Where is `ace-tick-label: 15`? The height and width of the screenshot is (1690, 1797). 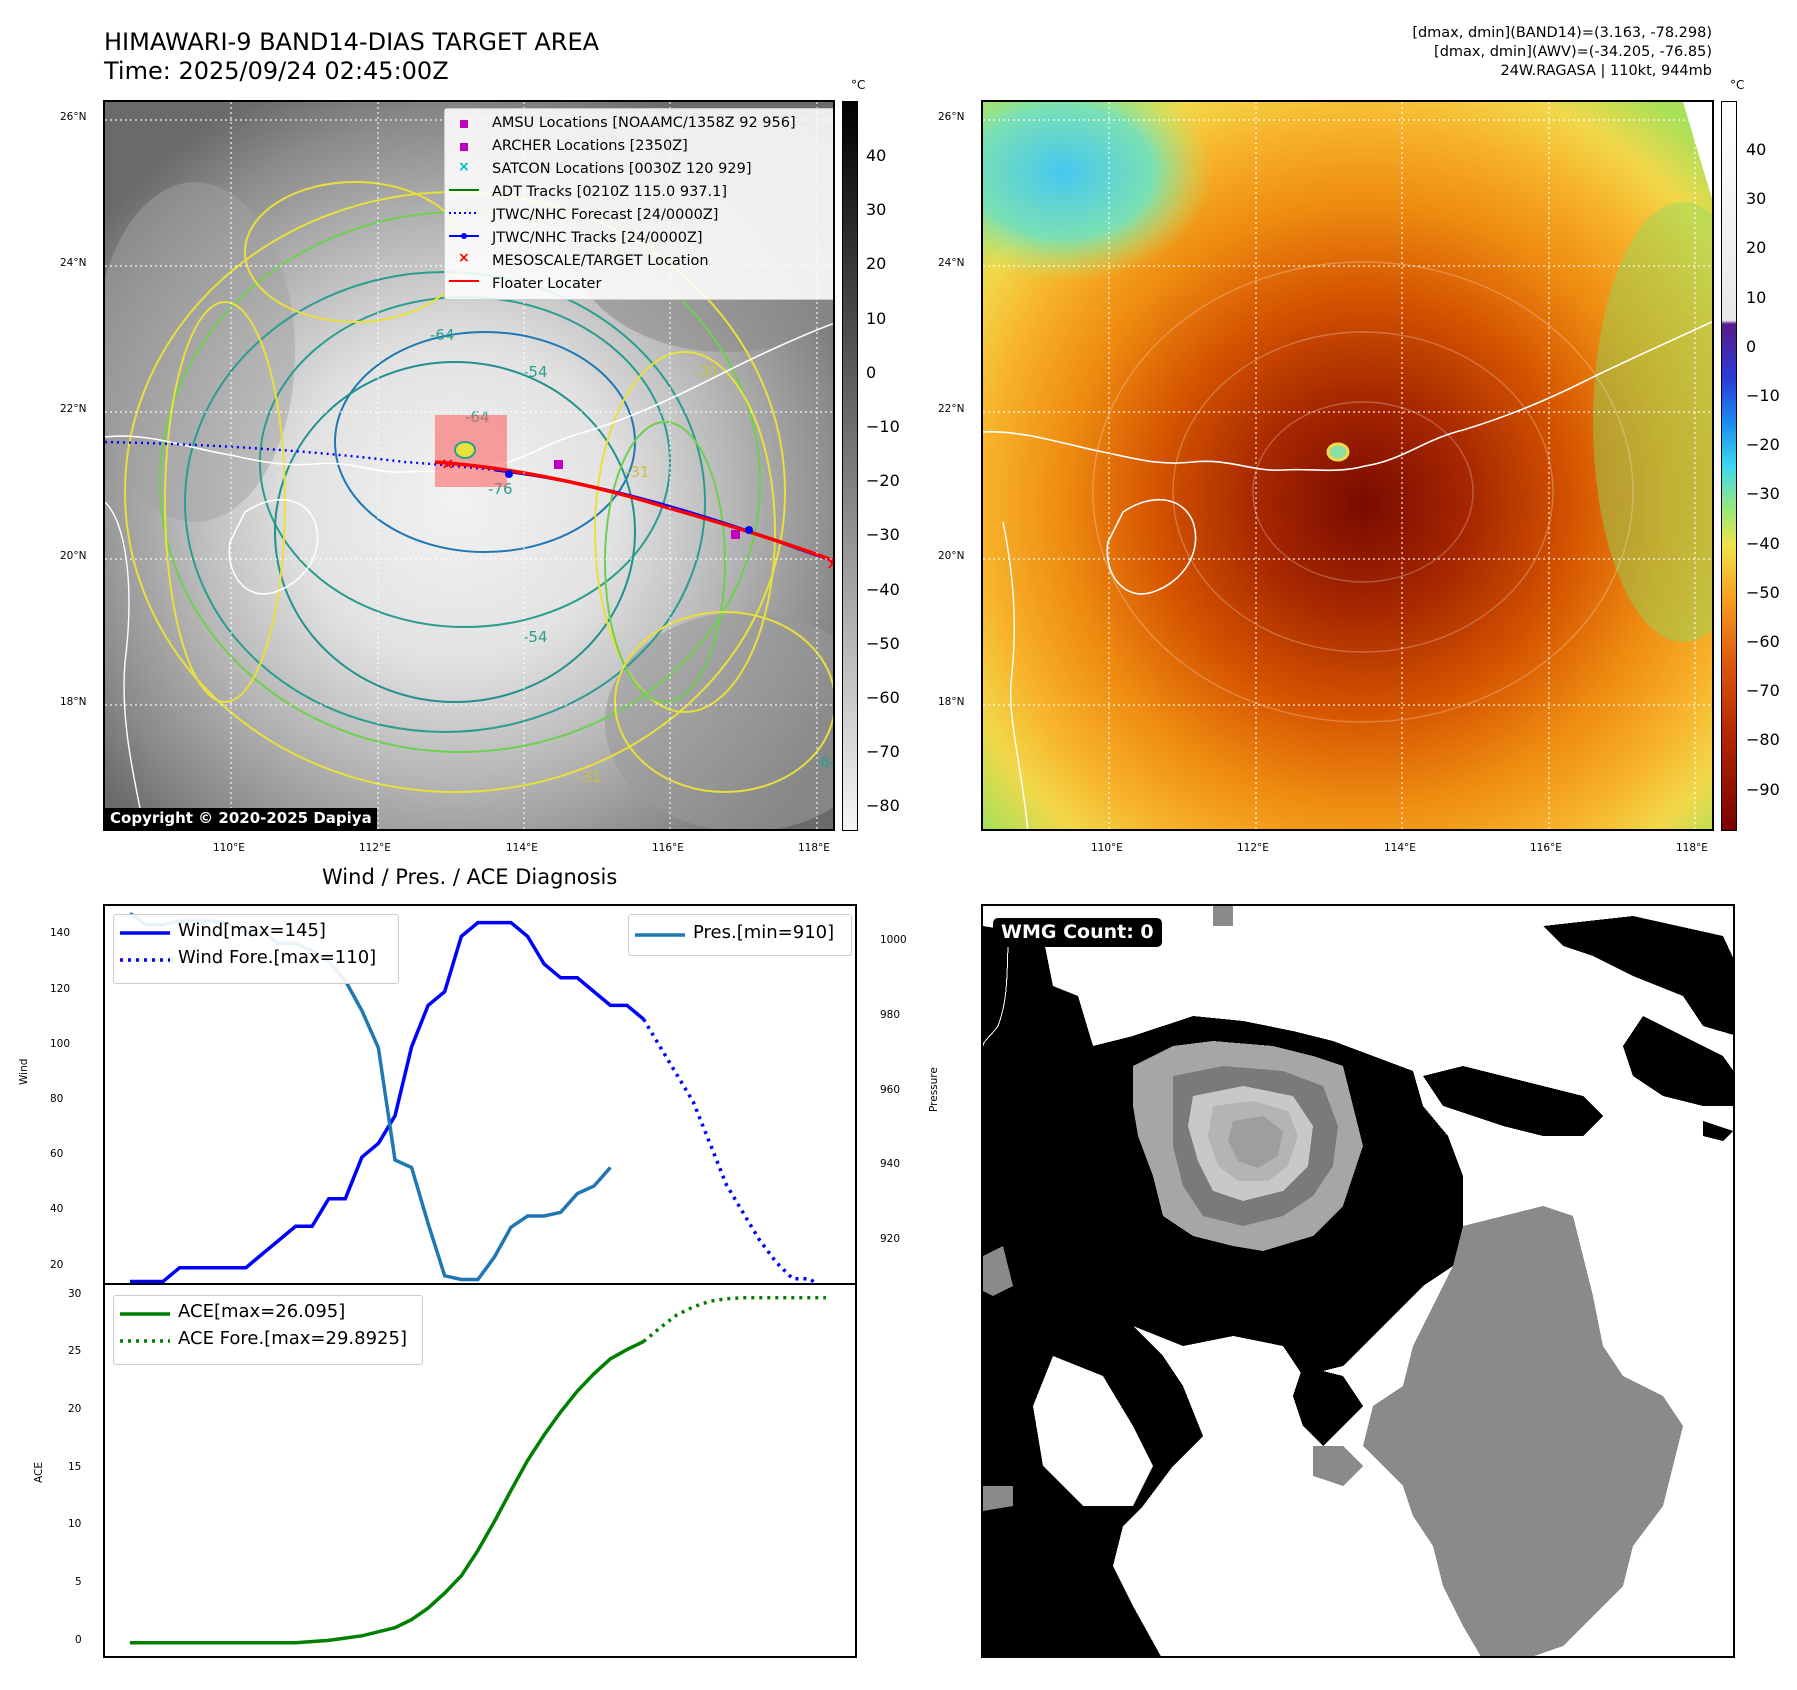
ace-tick-label: 15 is located at coordinates (75, 1466).